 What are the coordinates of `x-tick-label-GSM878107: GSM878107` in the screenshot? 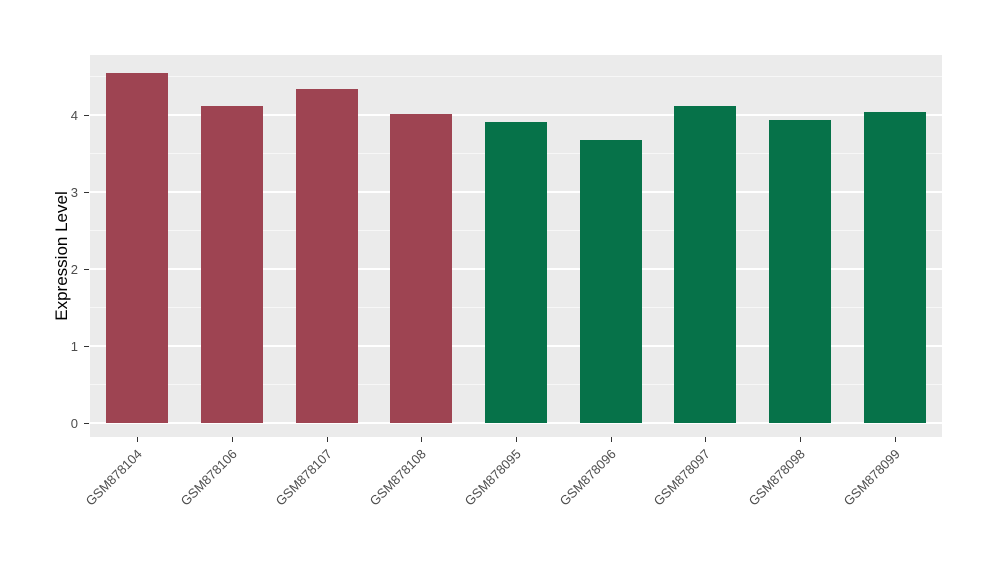 It's located at (303, 477).